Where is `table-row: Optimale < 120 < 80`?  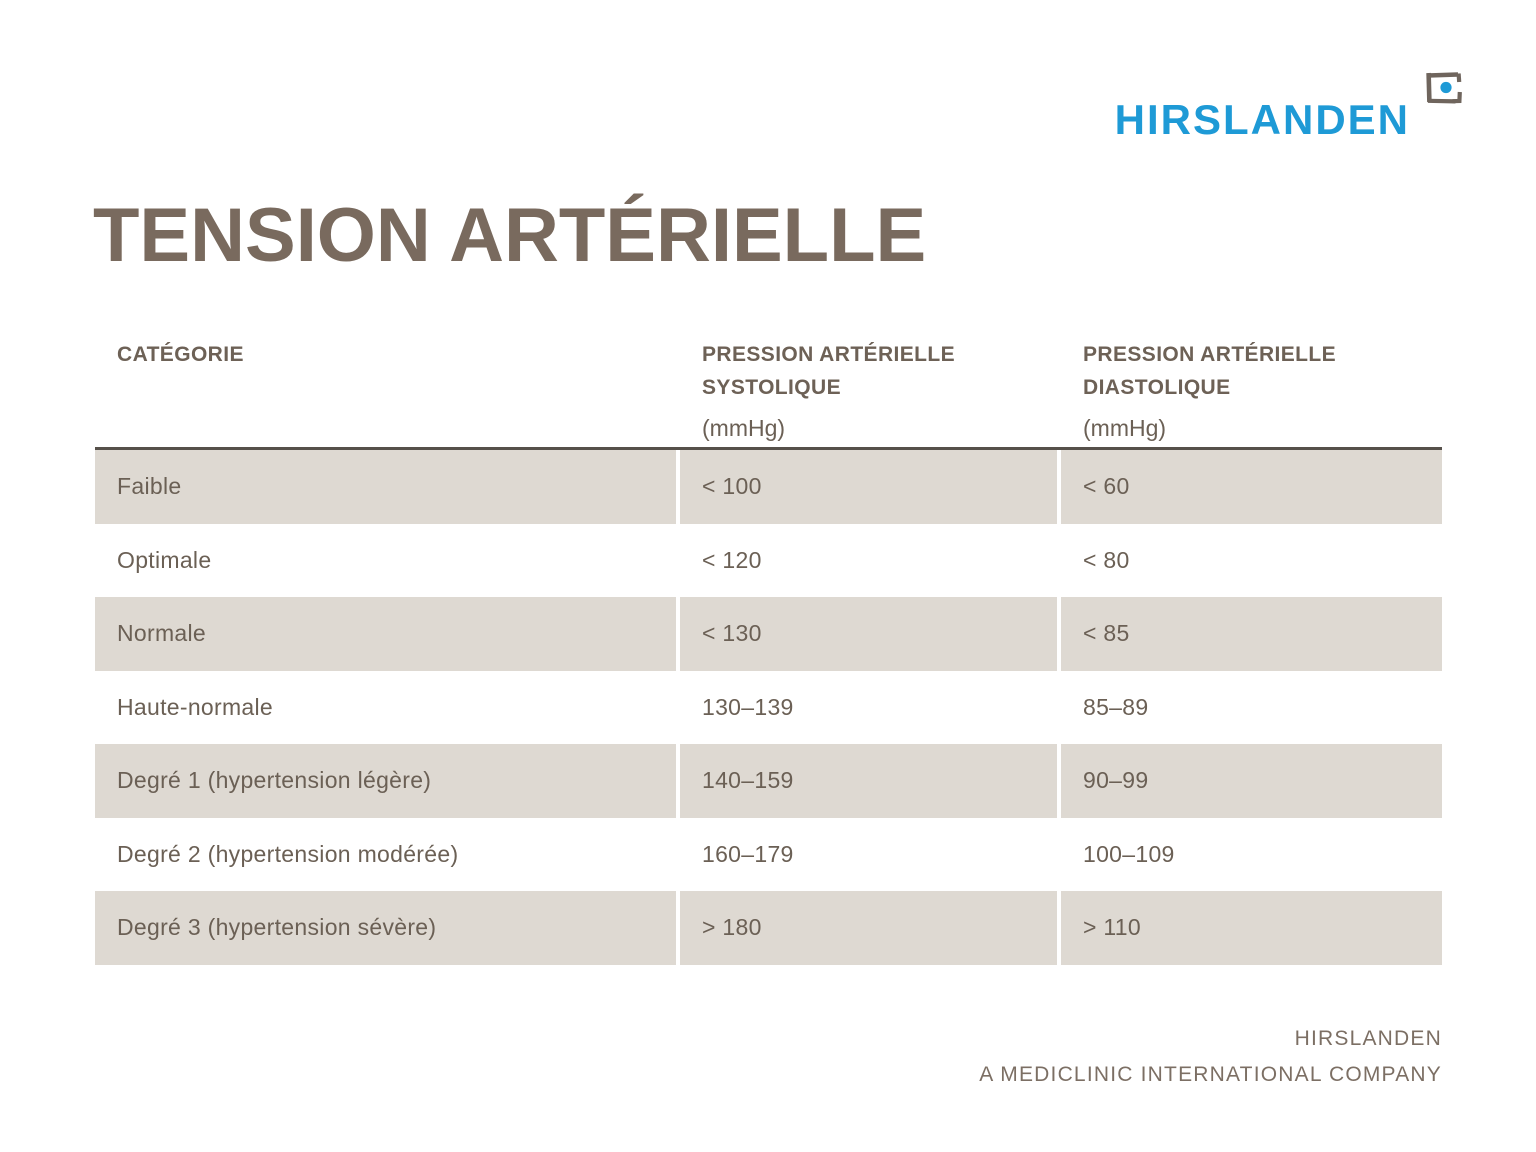
table-row: Optimale < 120 < 80 is located at coordinates (768, 560).